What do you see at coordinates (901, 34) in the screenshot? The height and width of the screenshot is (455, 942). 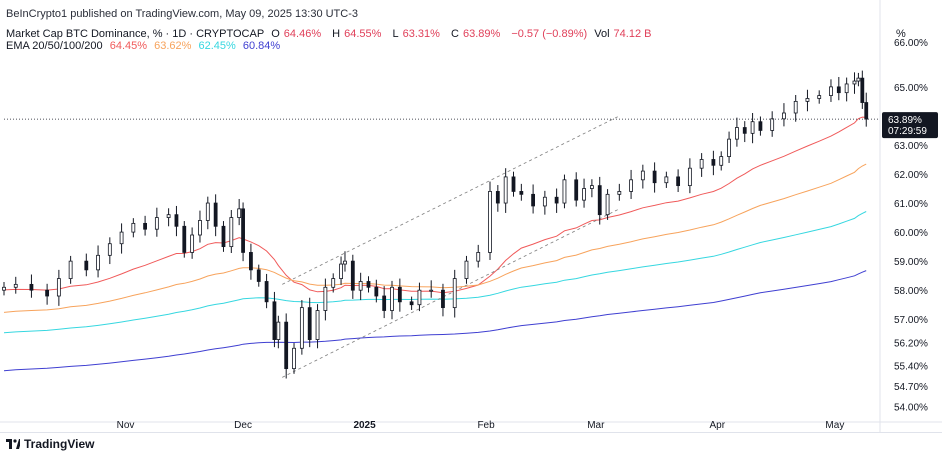 I see `axis-unit: %` at bounding box center [901, 34].